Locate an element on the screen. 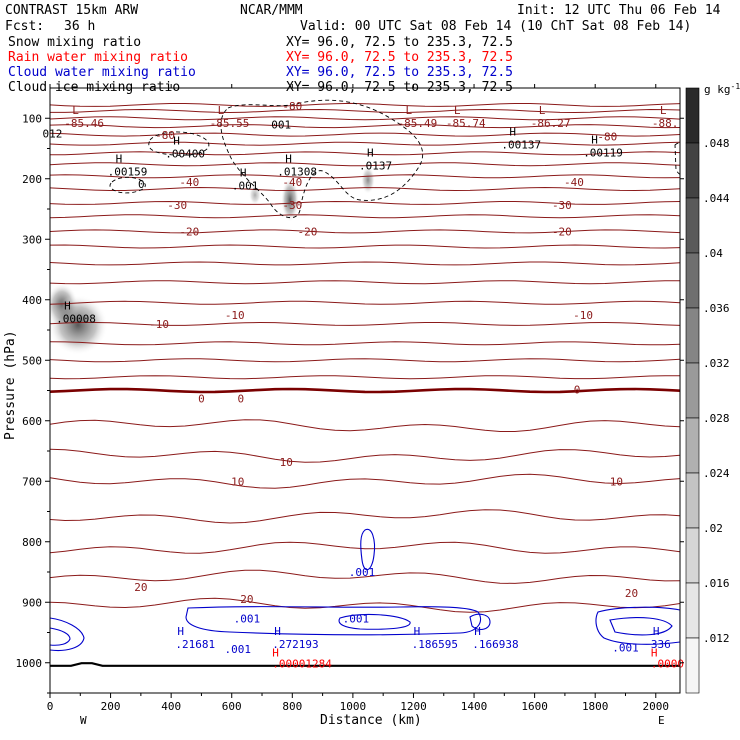 The width and height of the screenshot is (740, 740). temperature-min-value: -85.55 is located at coordinates (230, 123).